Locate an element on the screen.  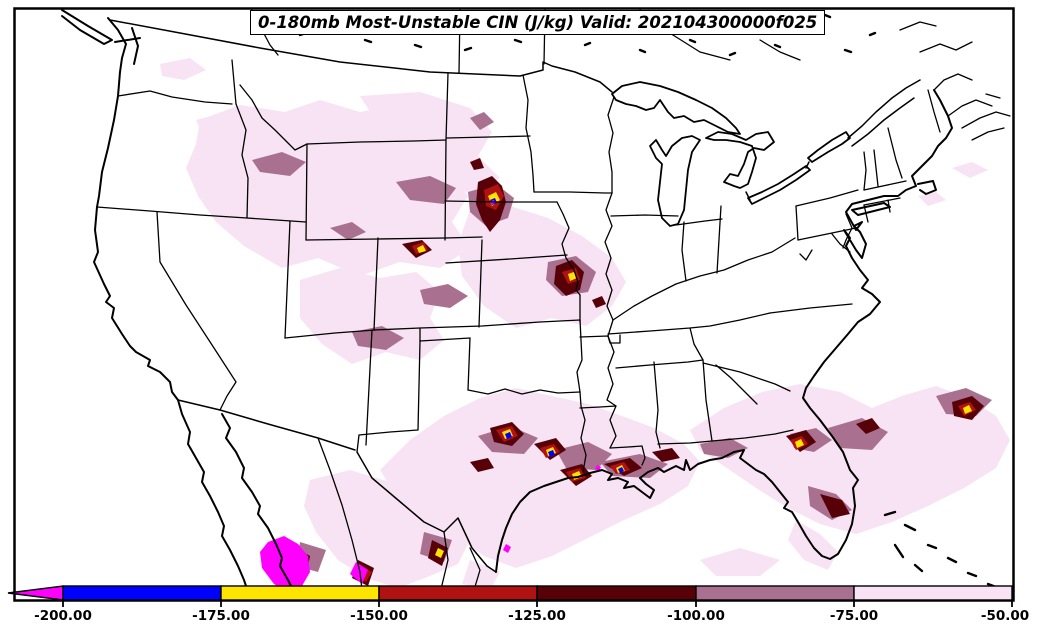
tick-label: -100.00 is located at coordinates (696, 616).